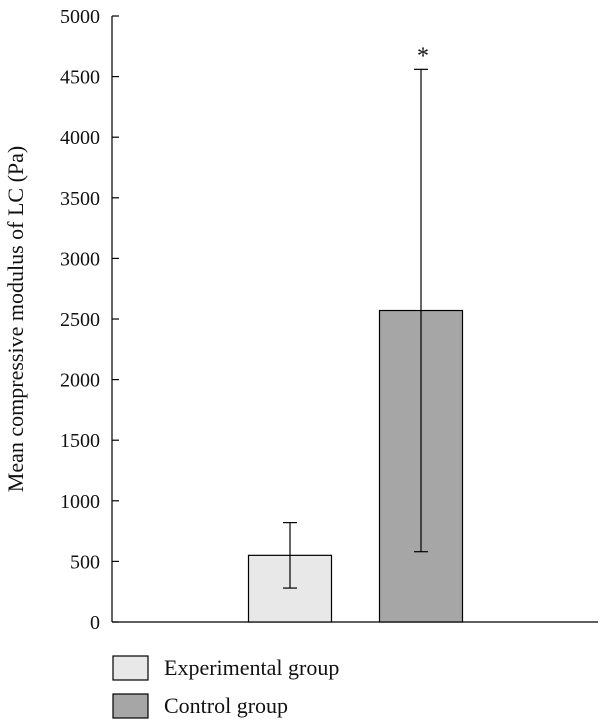 The width and height of the screenshot is (600, 725). What do you see at coordinates (226, 705) in the screenshot?
I see `legend-label-2: Control group` at bounding box center [226, 705].